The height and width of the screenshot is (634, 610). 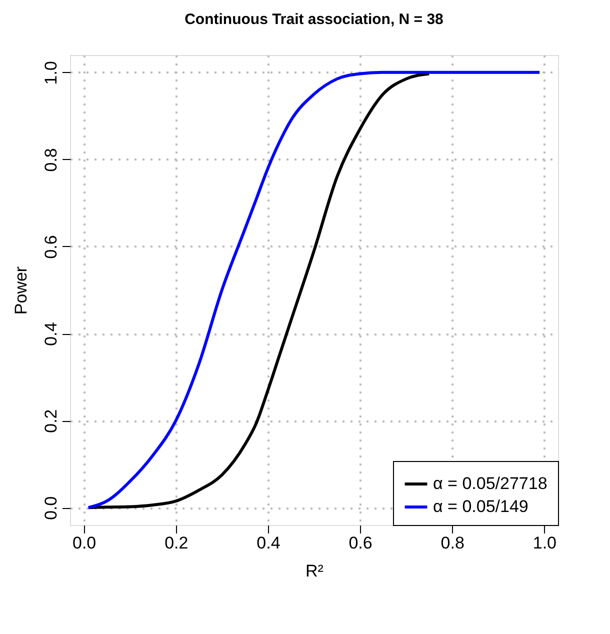 I want to click on x-tick-label: 0.8, so click(x=452, y=543).